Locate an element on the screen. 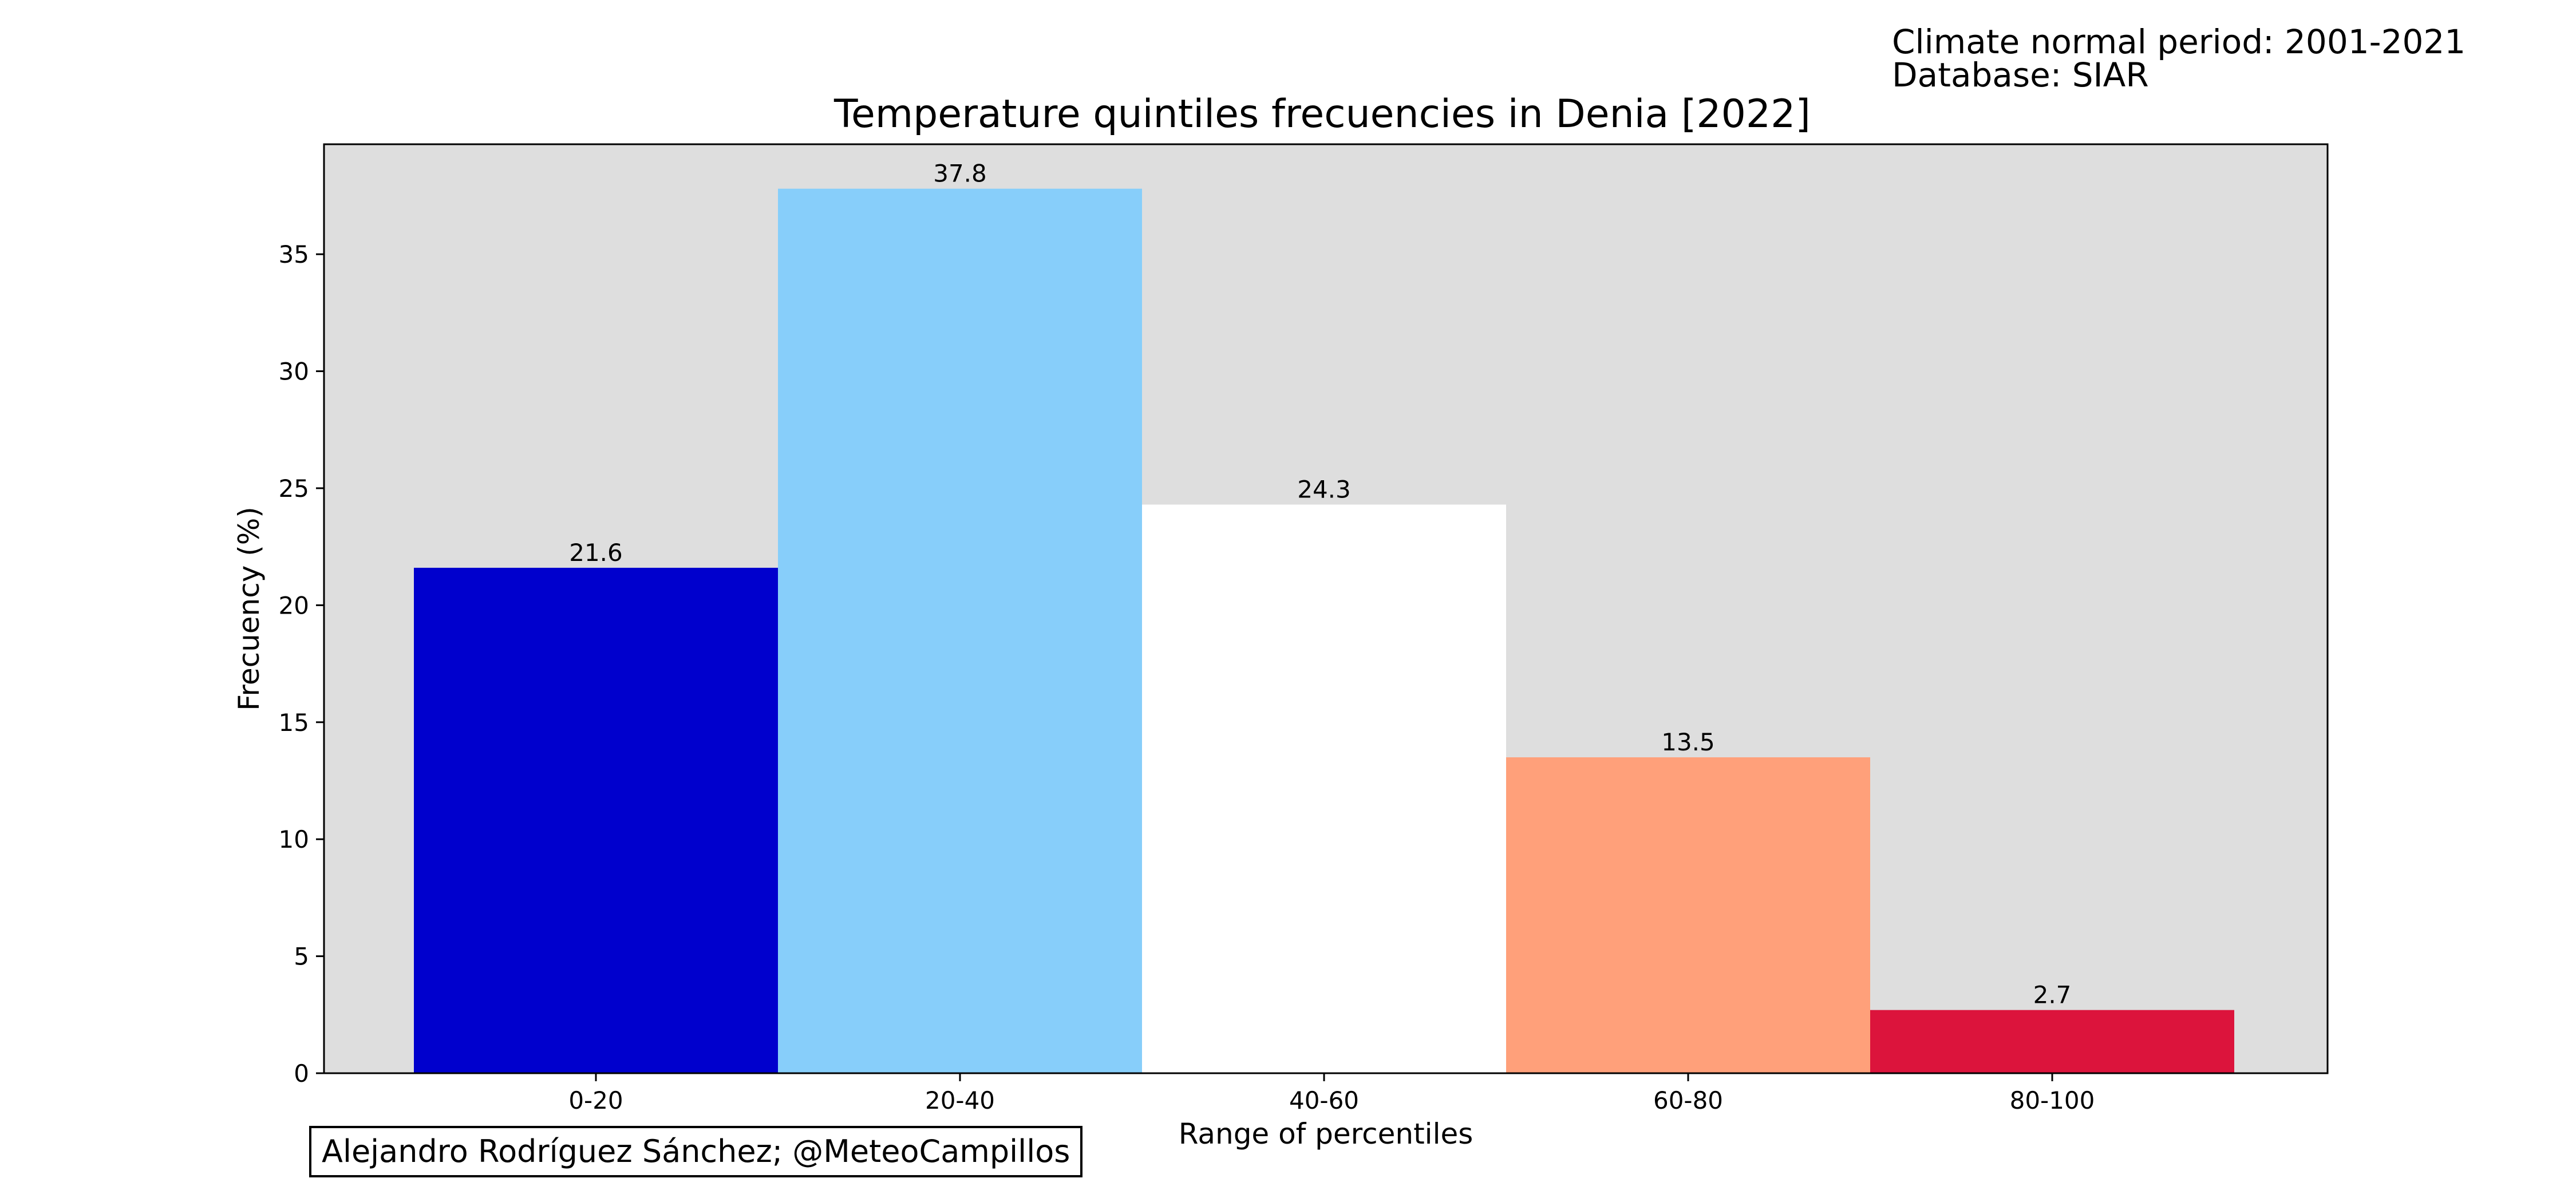 The width and height of the screenshot is (2576, 1202). value-label-40-60: 24.3 is located at coordinates (1324, 490).